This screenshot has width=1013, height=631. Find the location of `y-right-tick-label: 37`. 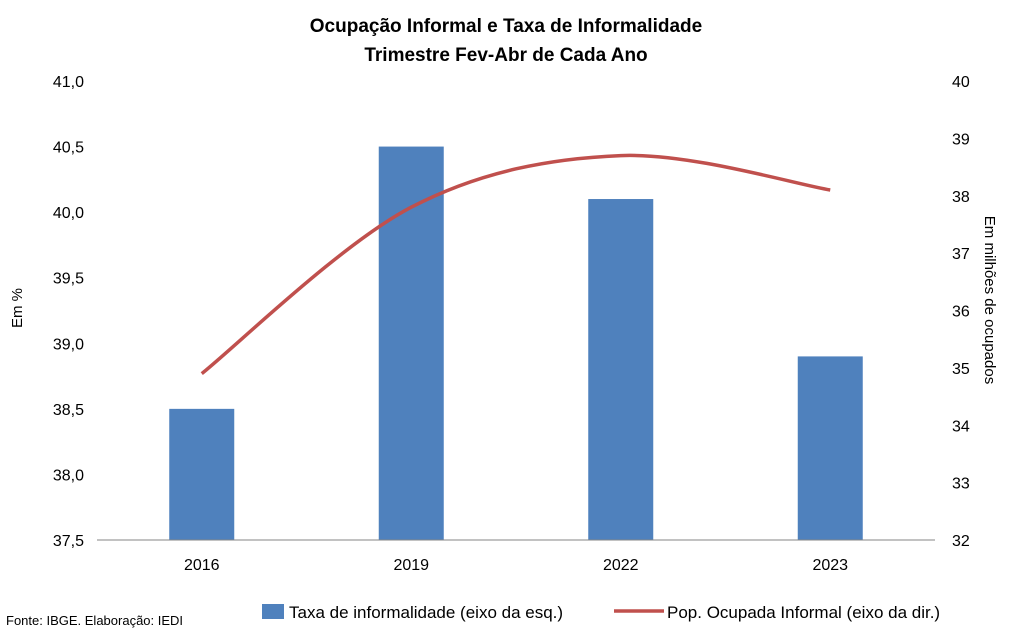

y-right-tick-label: 37 is located at coordinates (961, 254).